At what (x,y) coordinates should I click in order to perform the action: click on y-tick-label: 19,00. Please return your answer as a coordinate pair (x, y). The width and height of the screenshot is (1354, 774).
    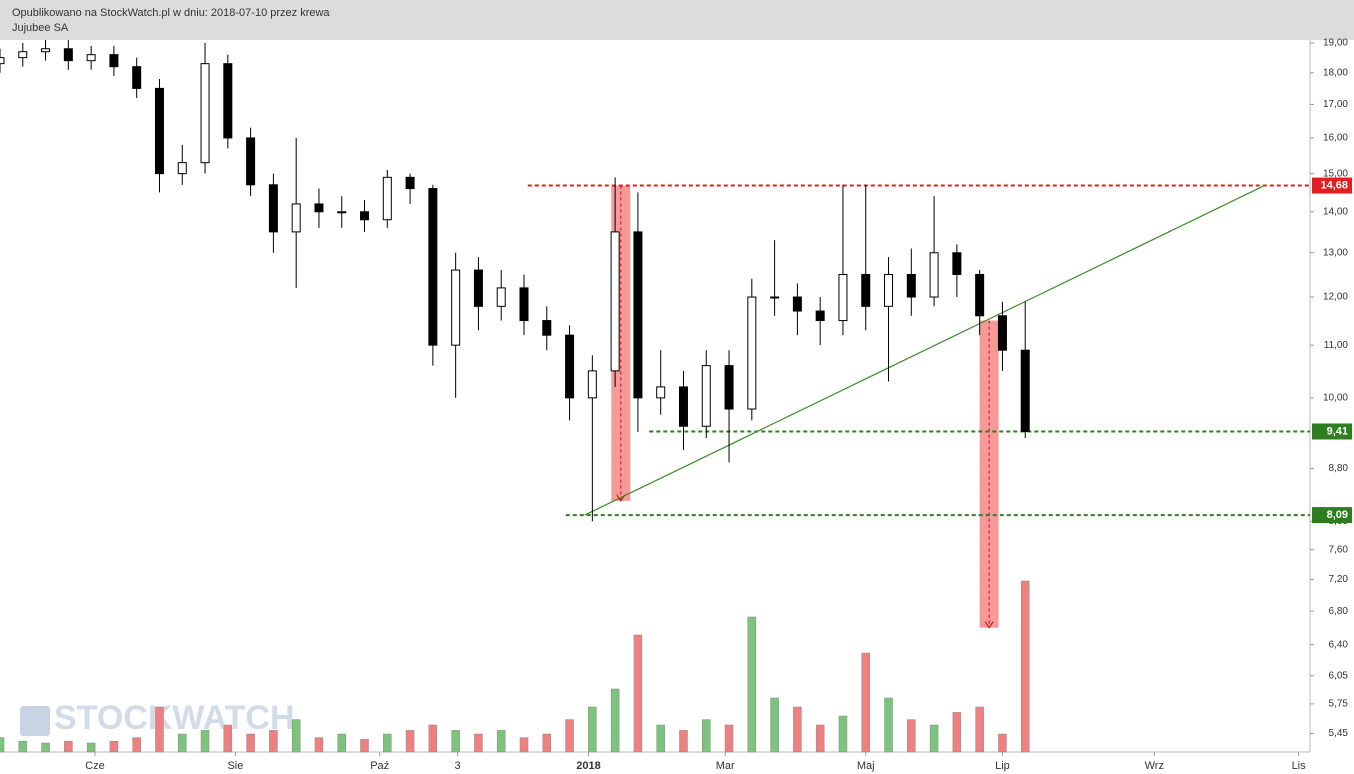
    Looking at the image, I should click on (1335, 43).